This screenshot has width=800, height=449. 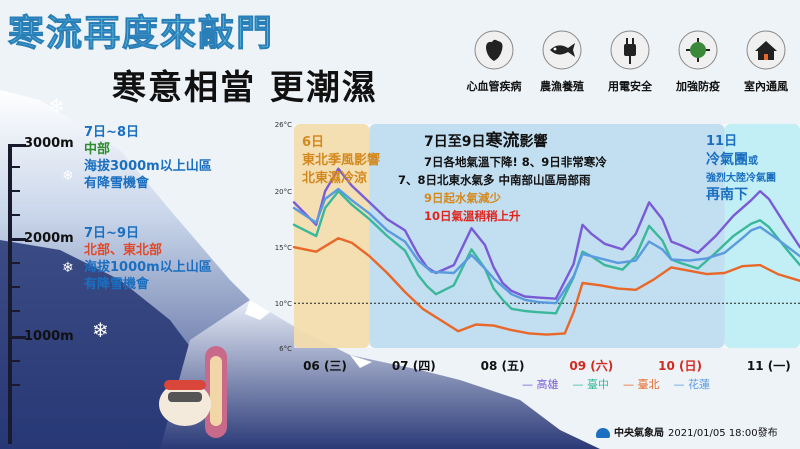 I want to click on band-line: 冷氣團或, so click(x=741, y=159).